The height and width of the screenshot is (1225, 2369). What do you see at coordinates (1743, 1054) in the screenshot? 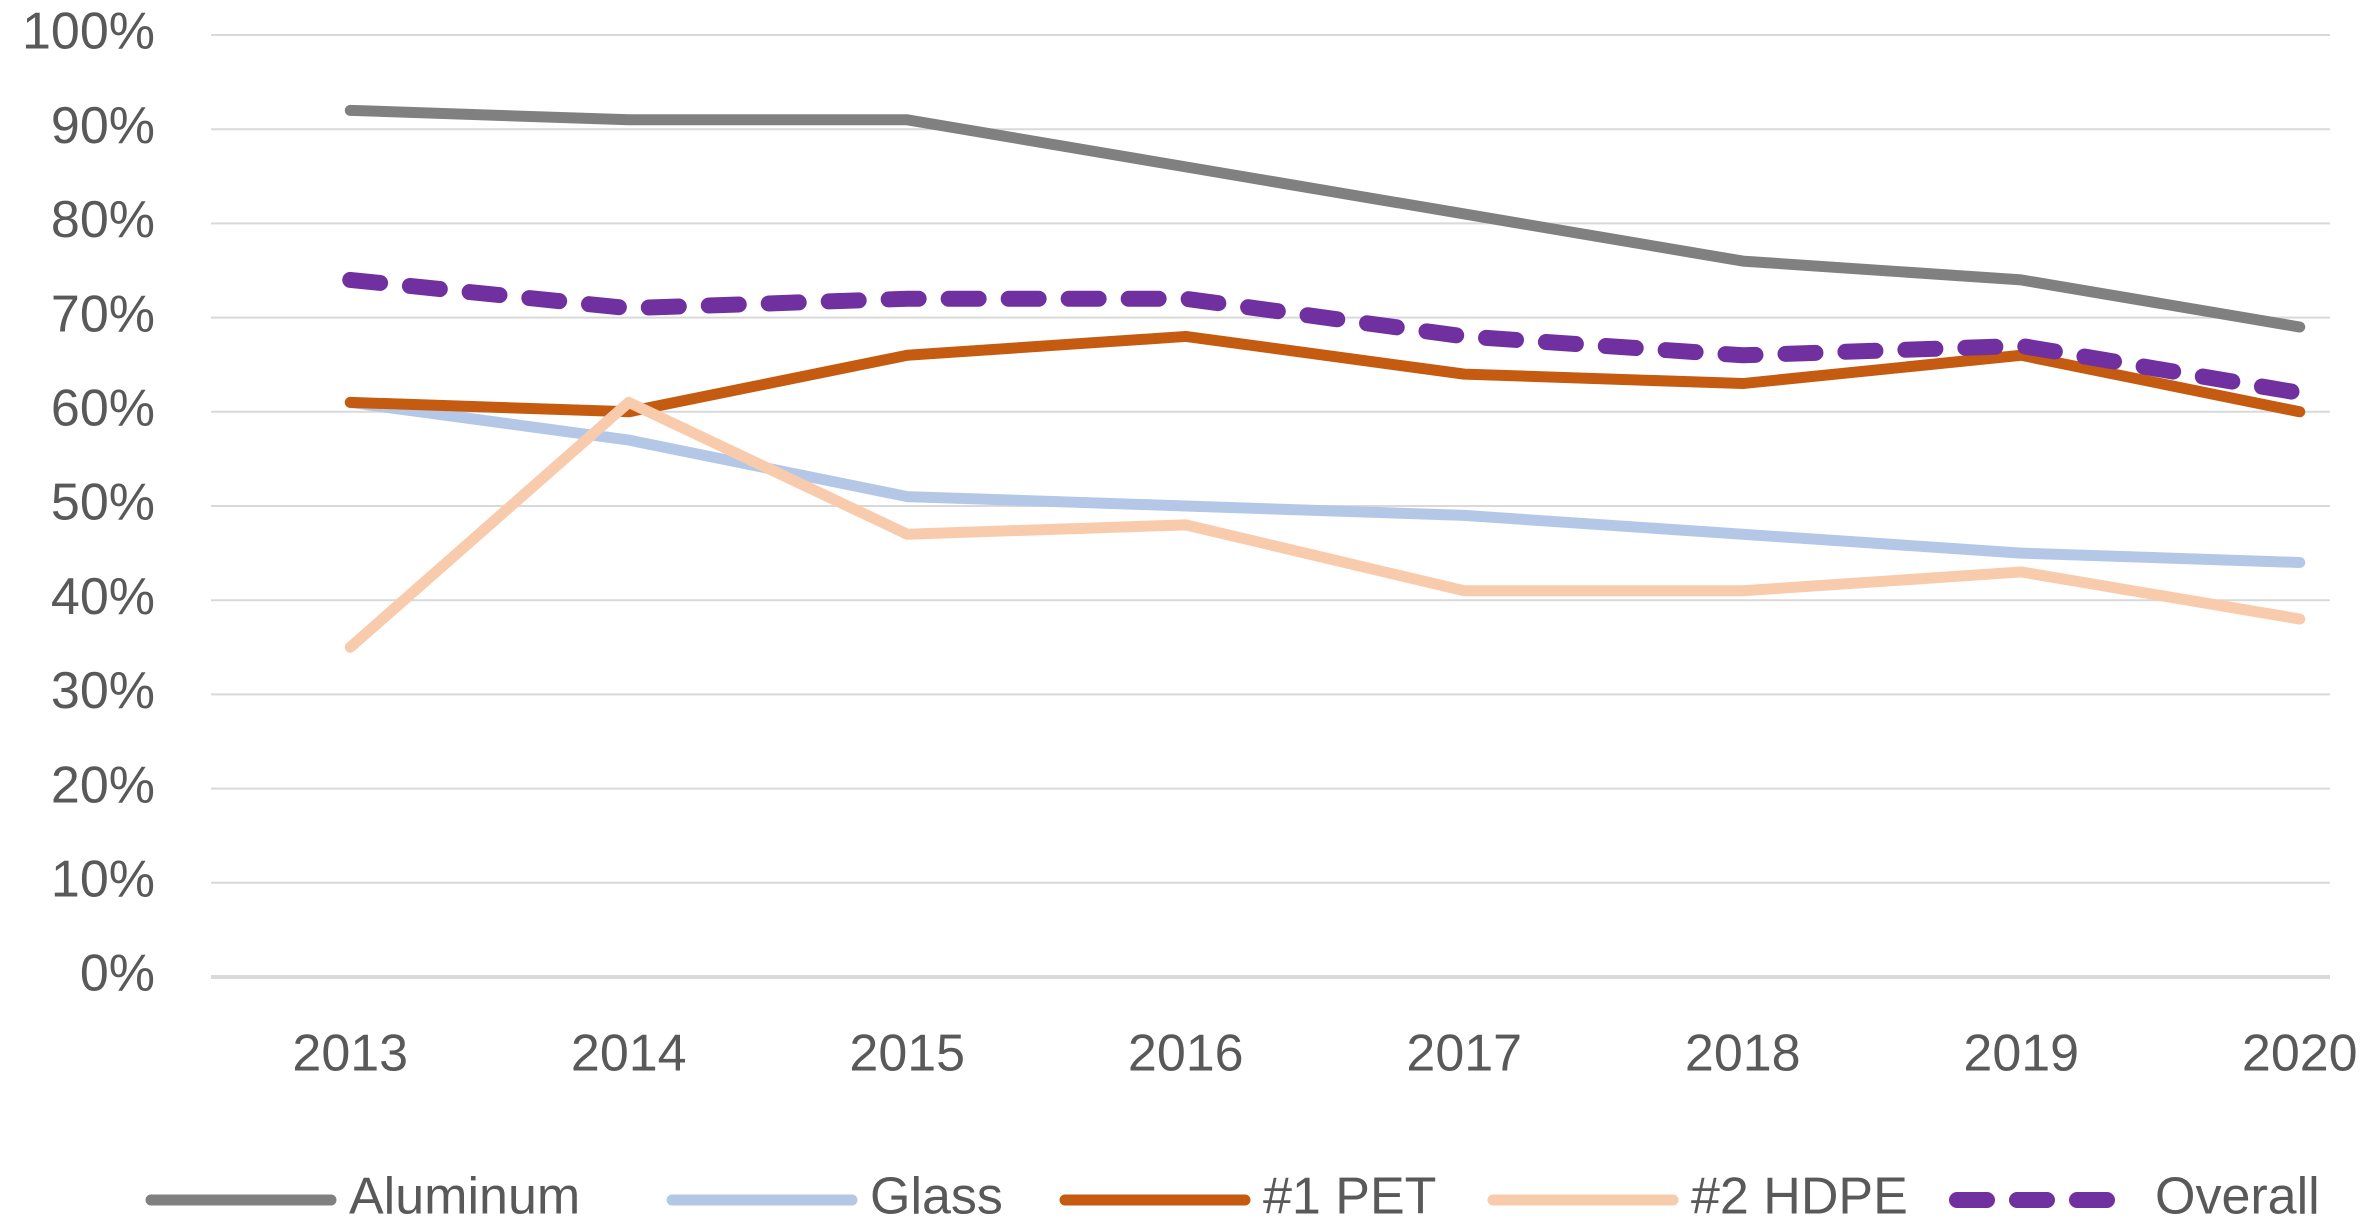
I see `x-tick-label: 2018` at bounding box center [1743, 1054].